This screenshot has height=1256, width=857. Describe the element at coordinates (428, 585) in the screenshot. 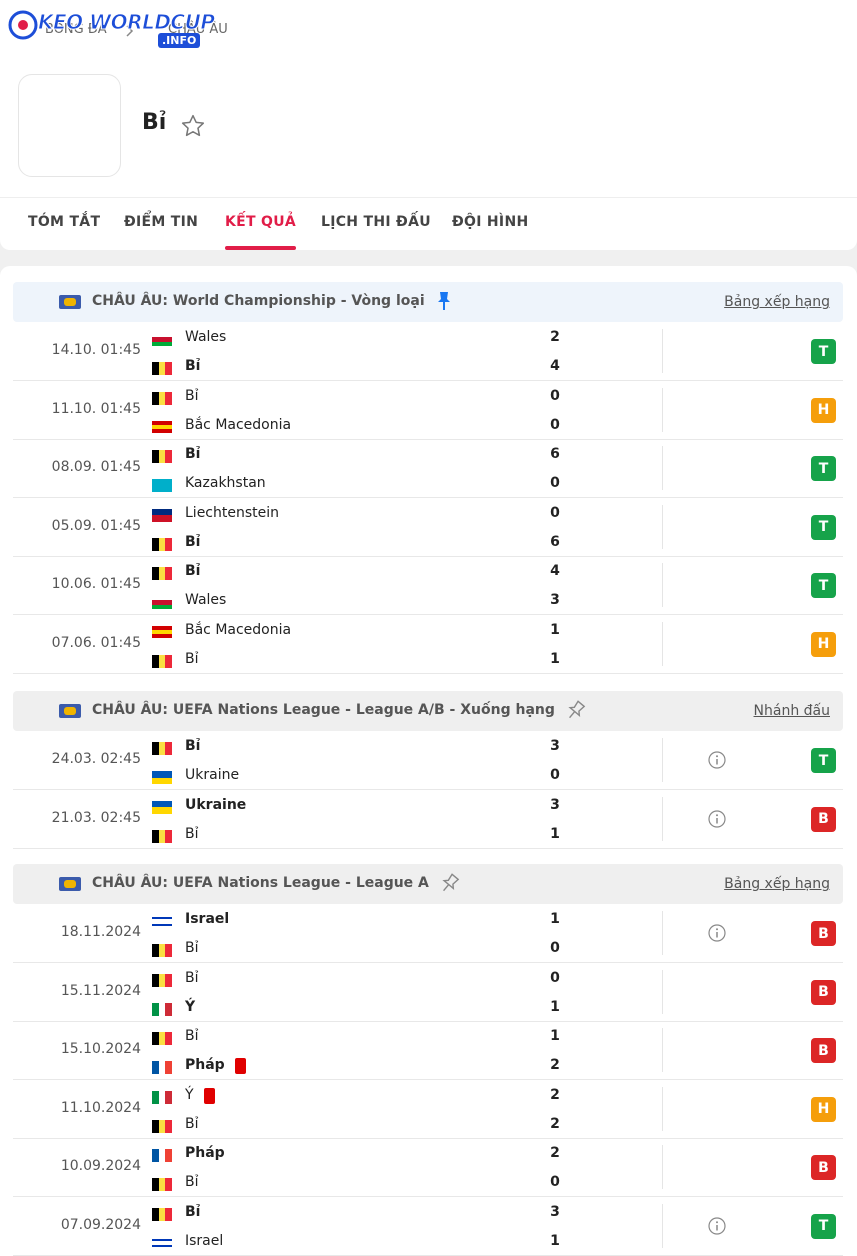

I see `match-row: 10.06. 01:45 Bỉ 4 Wales 3 T` at that location.